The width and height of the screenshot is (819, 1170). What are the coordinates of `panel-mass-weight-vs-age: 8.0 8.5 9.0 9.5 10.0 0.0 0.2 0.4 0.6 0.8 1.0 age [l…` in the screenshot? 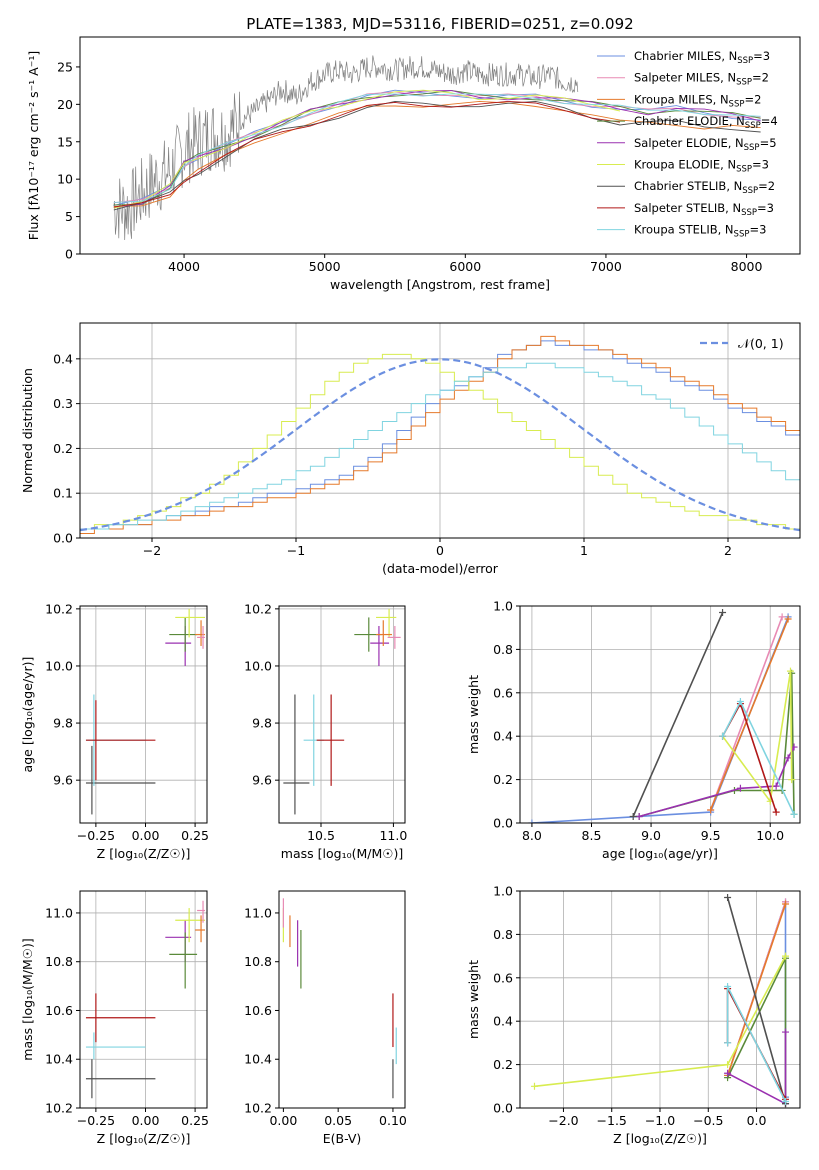 It's located at (633, 730).